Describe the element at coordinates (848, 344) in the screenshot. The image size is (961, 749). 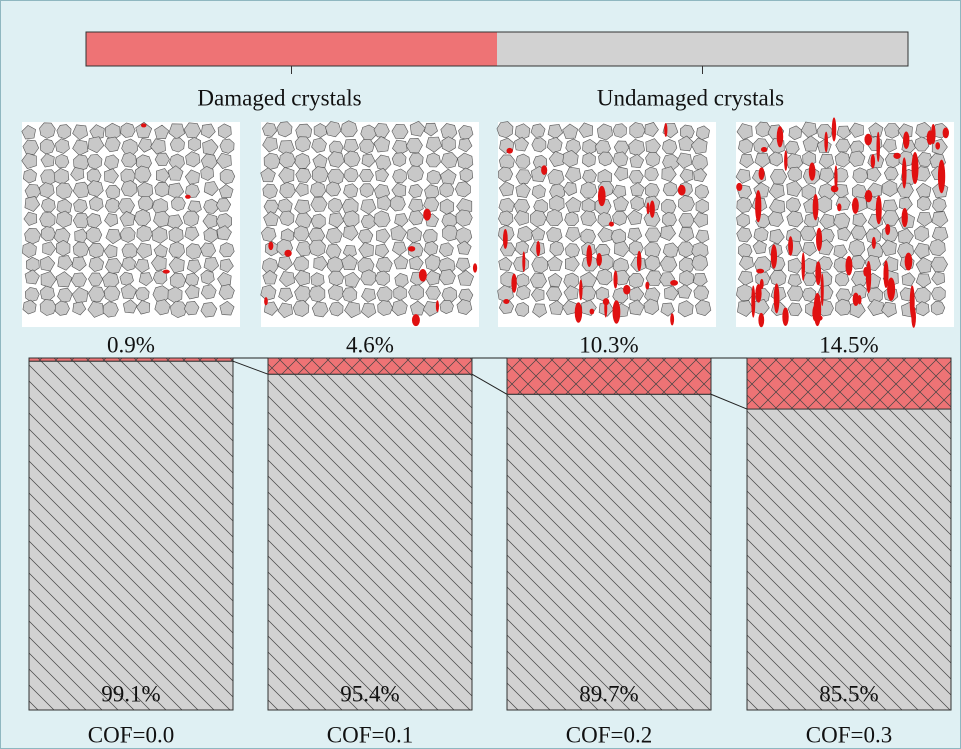
I see `value-label: 14.5%` at that location.